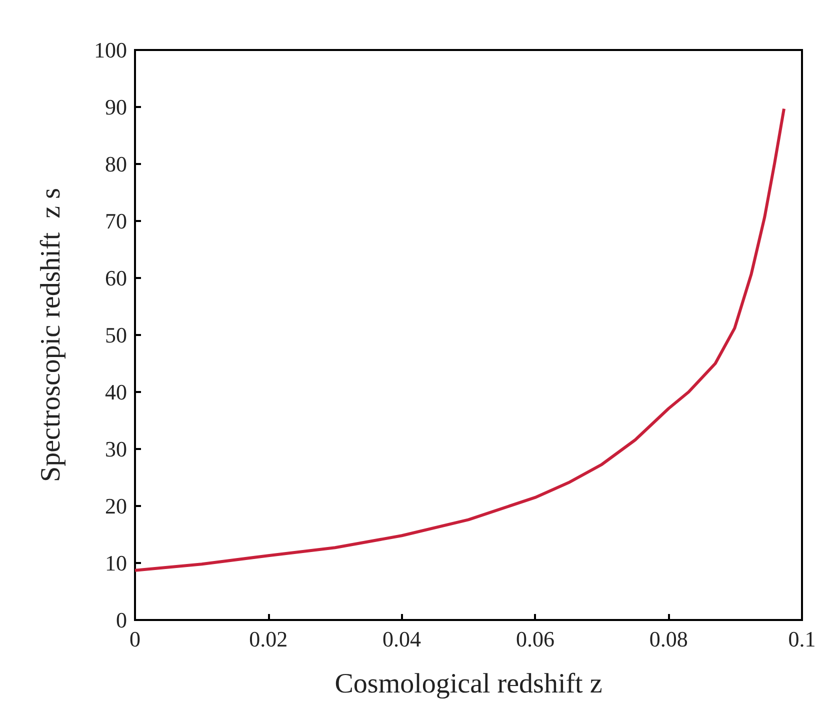 The image size is (820, 720). I want to click on y-tick-label: 50, so click(116, 335).